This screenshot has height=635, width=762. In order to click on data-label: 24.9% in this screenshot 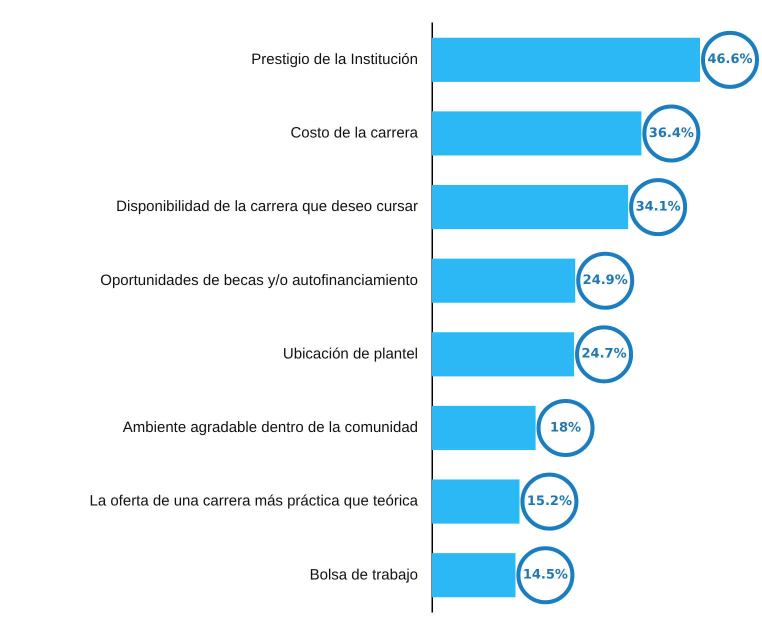, I will do `click(605, 280)`.